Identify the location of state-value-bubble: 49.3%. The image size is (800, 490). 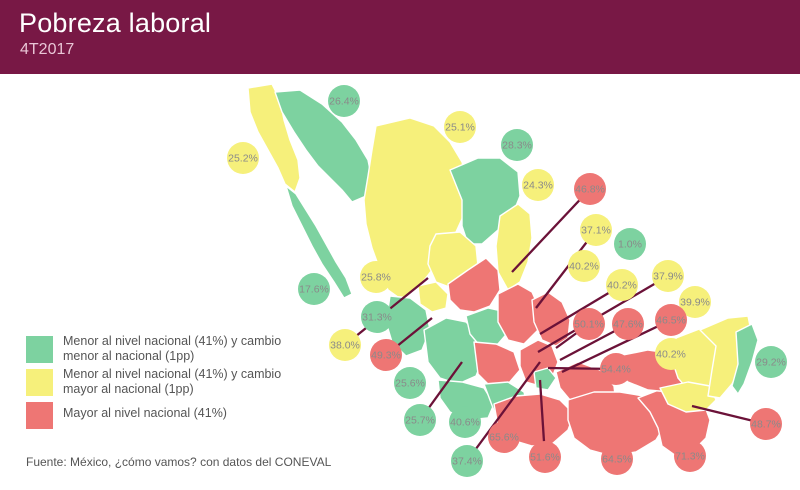
(386, 355).